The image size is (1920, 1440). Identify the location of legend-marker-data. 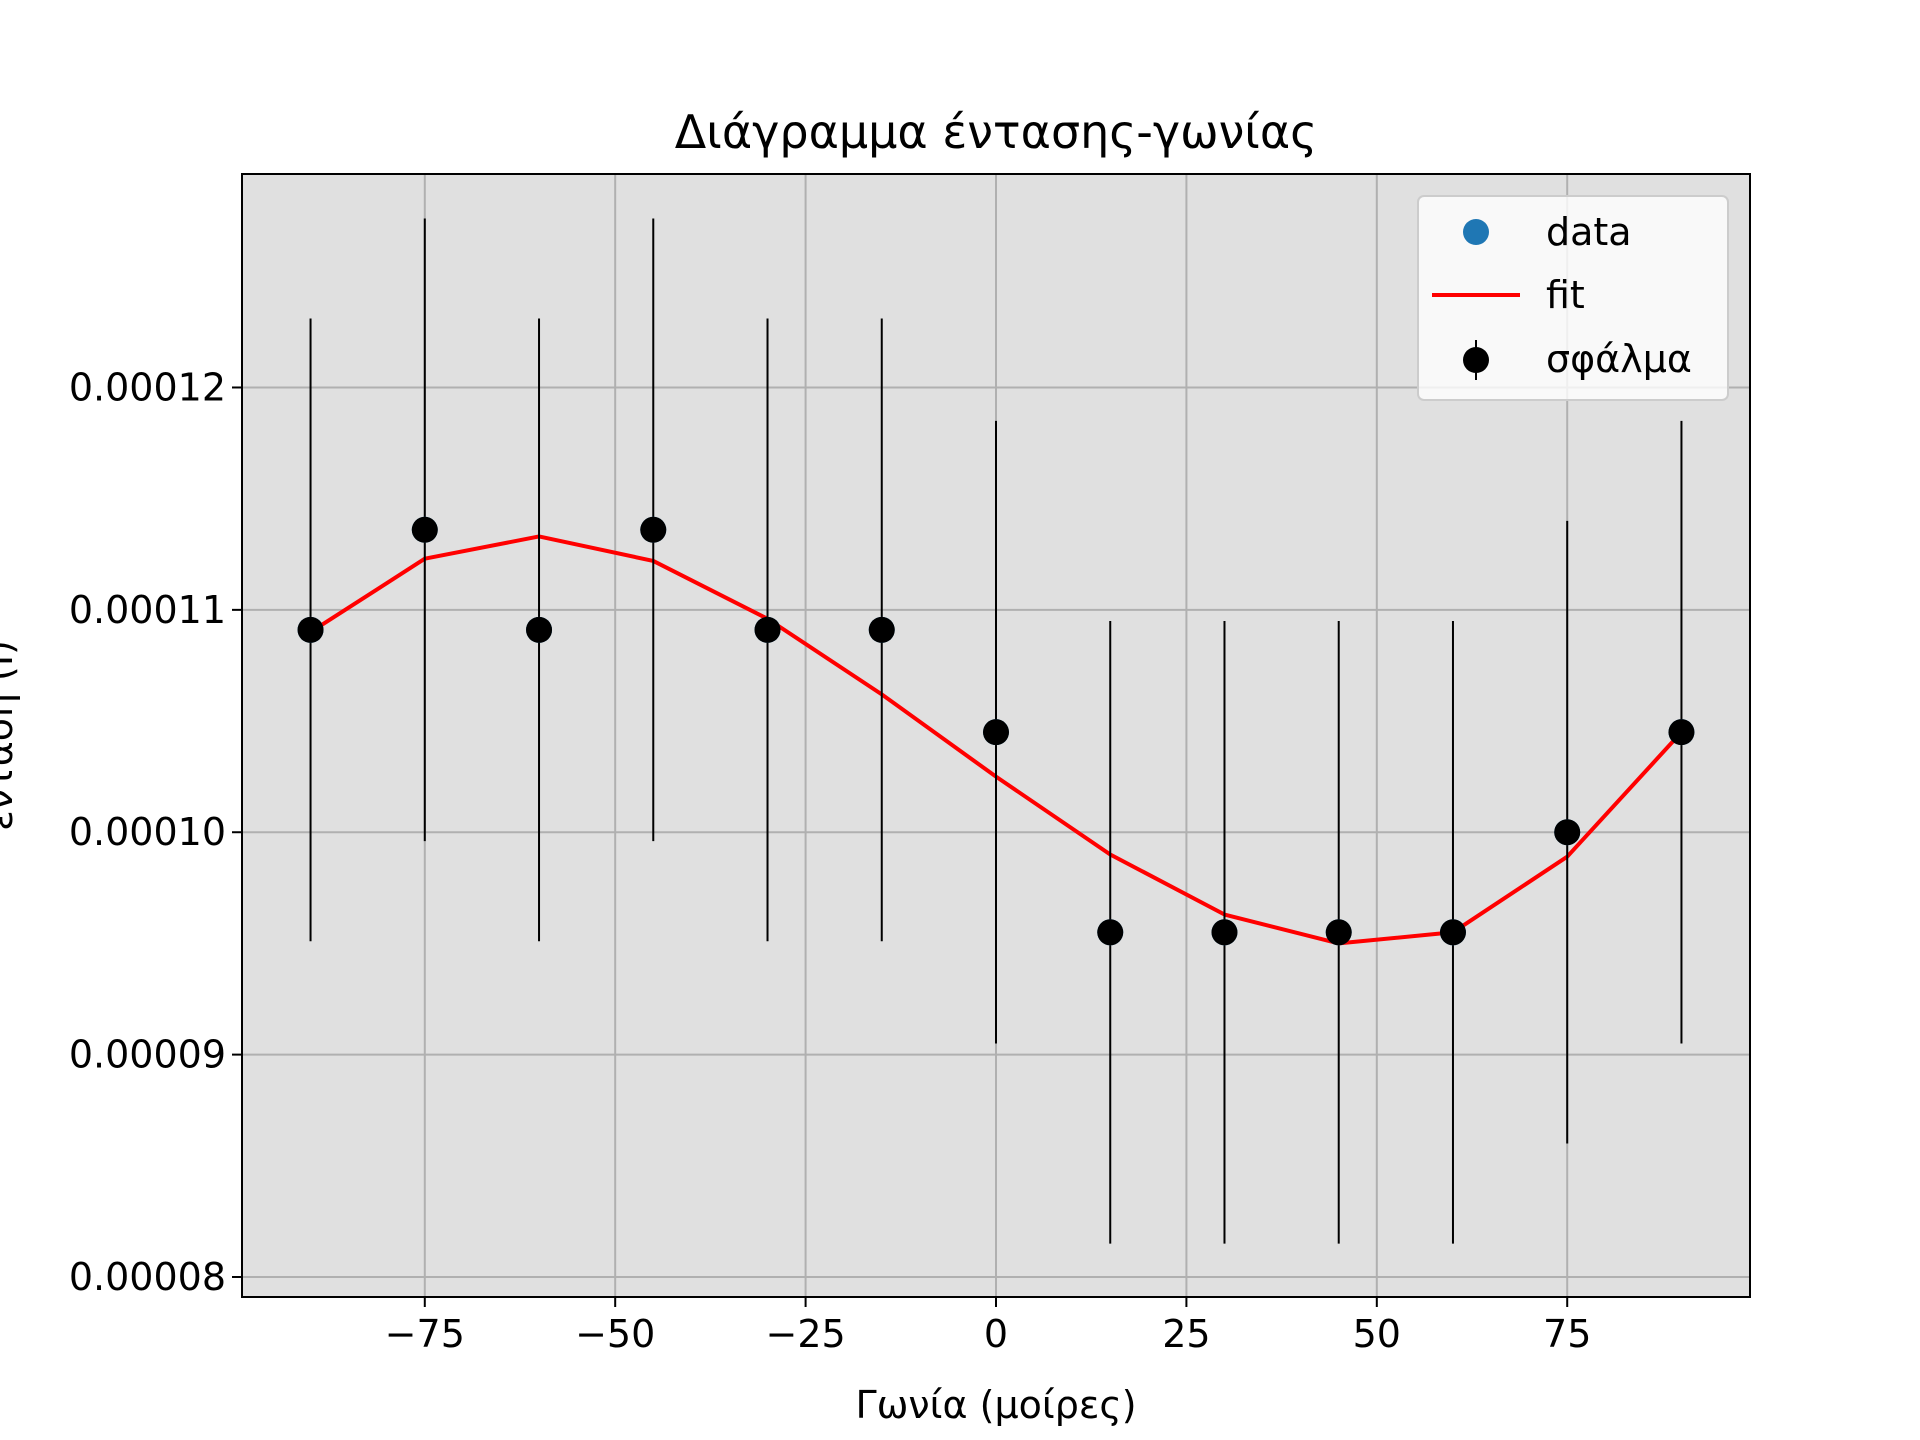
(1476, 232).